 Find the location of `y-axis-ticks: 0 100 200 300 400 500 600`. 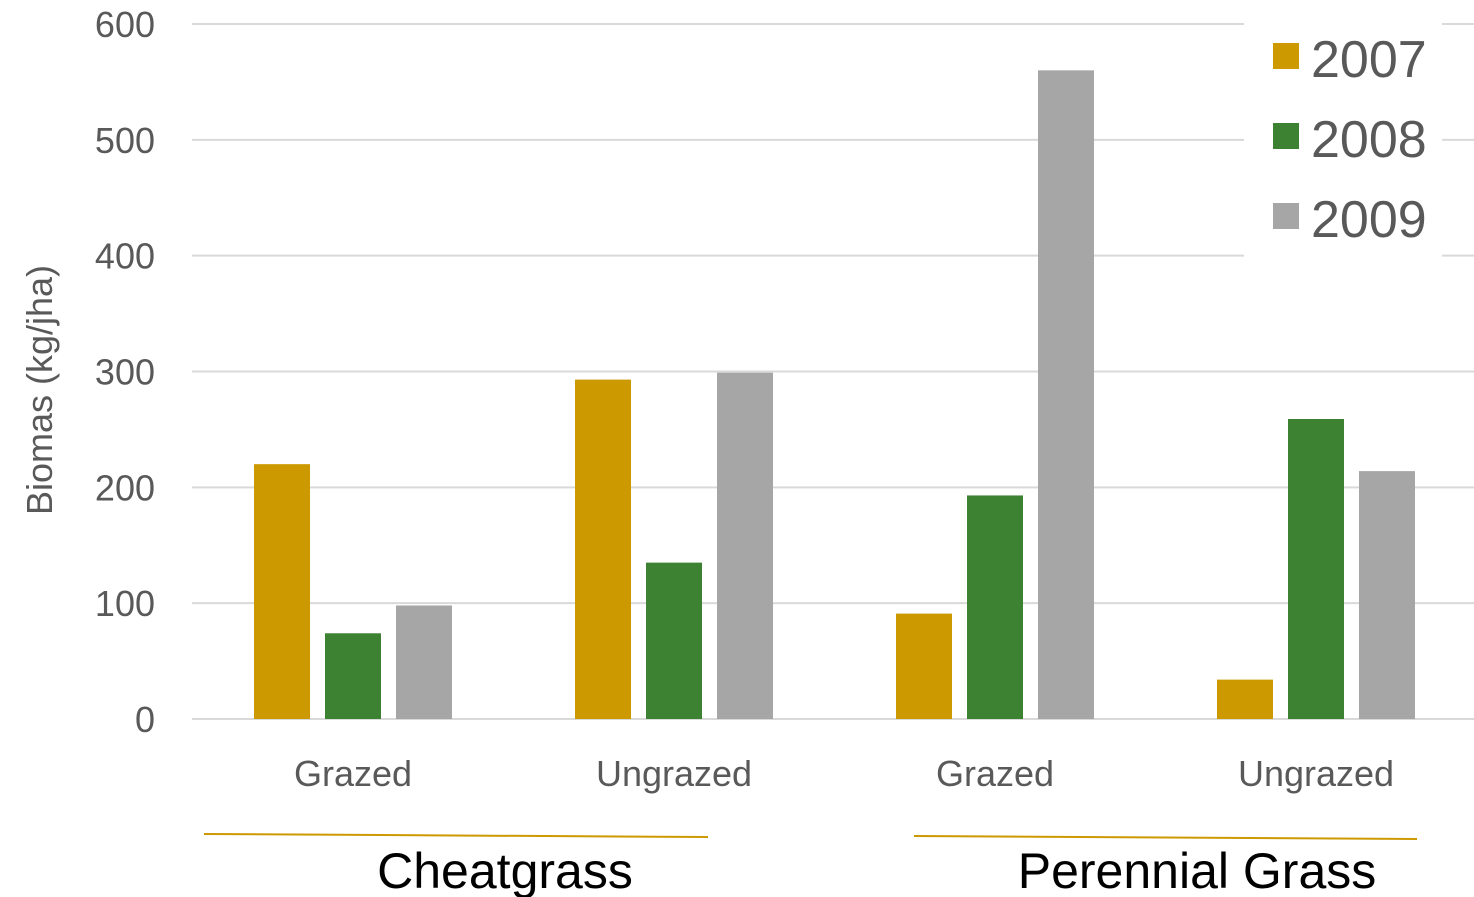

y-axis-ticks: 0 100 200 300 400 500 600 is located at coordinates (125, 372).